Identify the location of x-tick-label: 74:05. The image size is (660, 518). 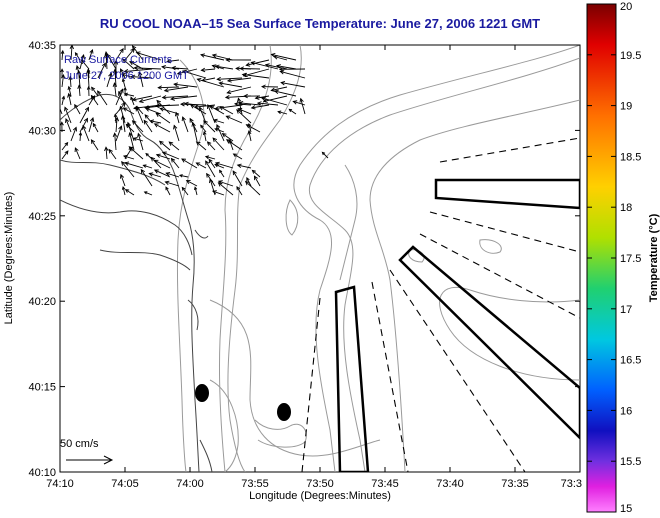
(125, 484).